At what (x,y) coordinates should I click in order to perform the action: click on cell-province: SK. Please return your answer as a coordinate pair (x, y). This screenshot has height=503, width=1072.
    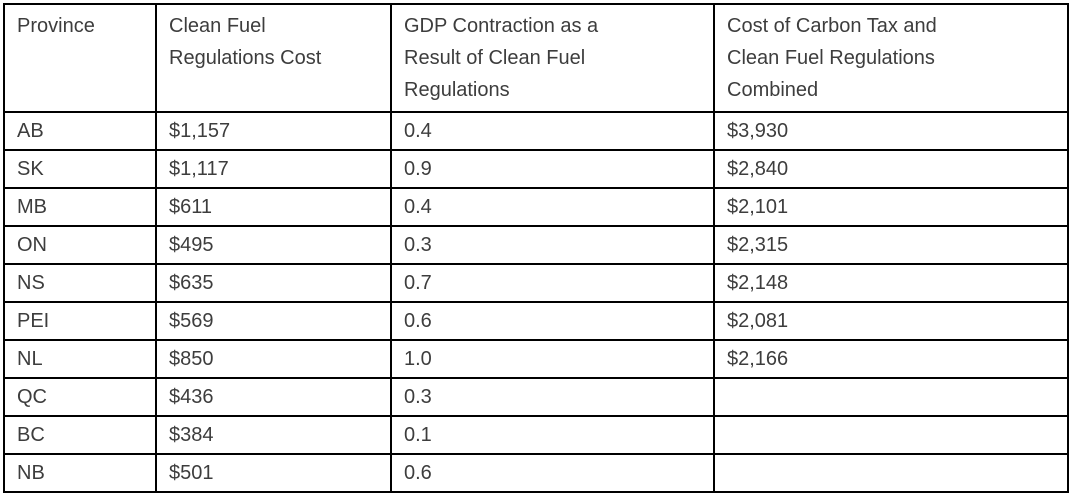
    Looking at the image, I should click on (80, 169).